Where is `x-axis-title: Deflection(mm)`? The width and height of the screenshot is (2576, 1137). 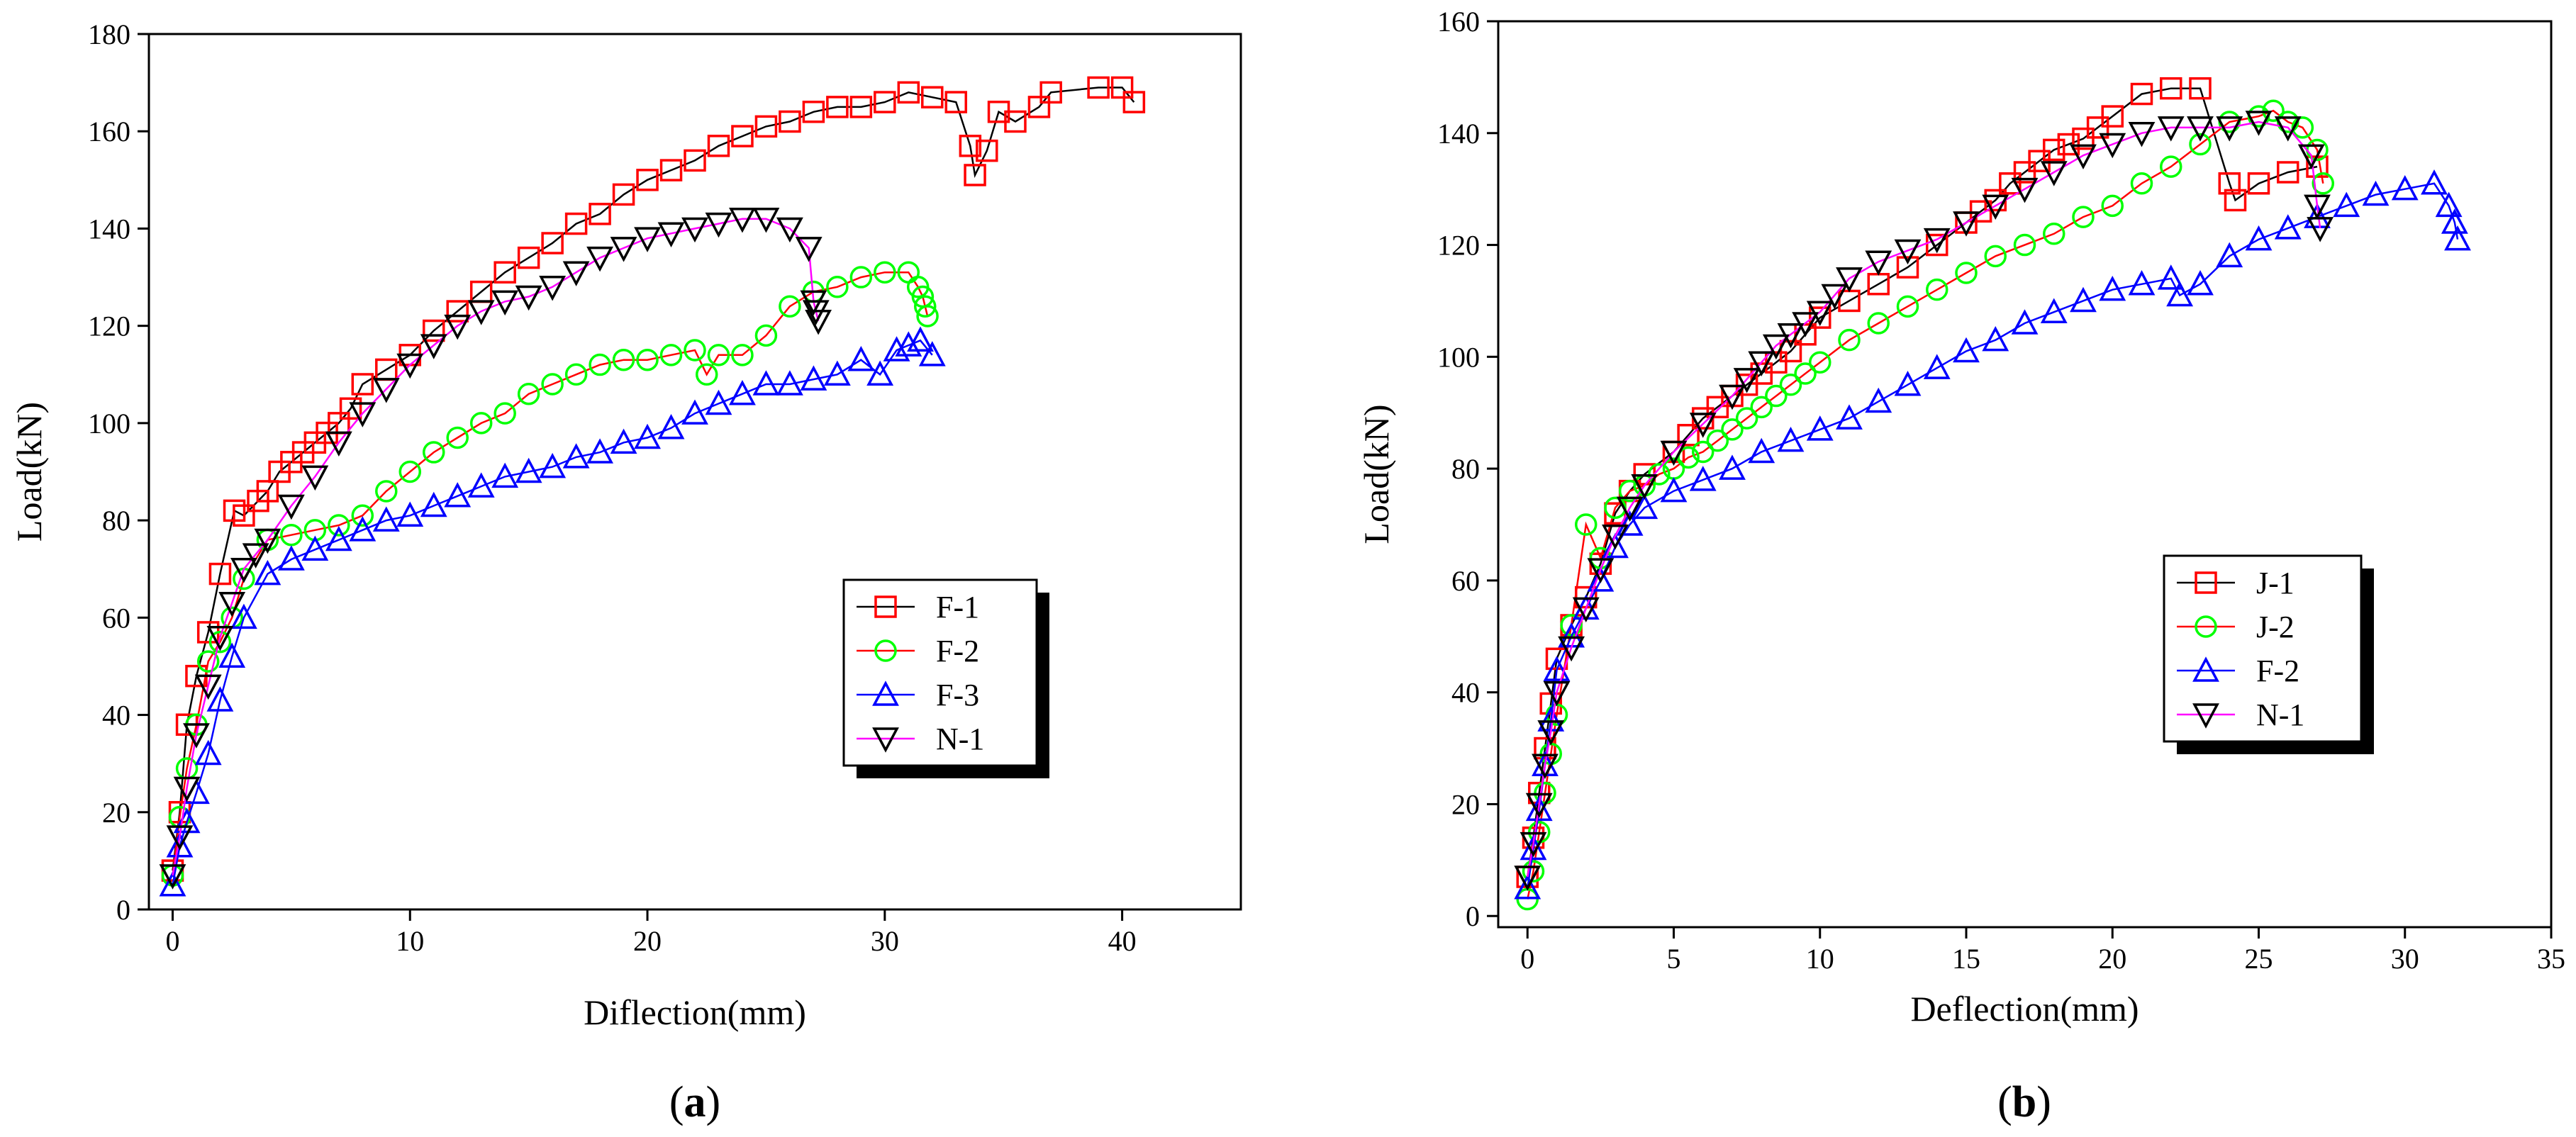 x-axis-title: Deflection(mm) is located at coordinates (2024, 1009).